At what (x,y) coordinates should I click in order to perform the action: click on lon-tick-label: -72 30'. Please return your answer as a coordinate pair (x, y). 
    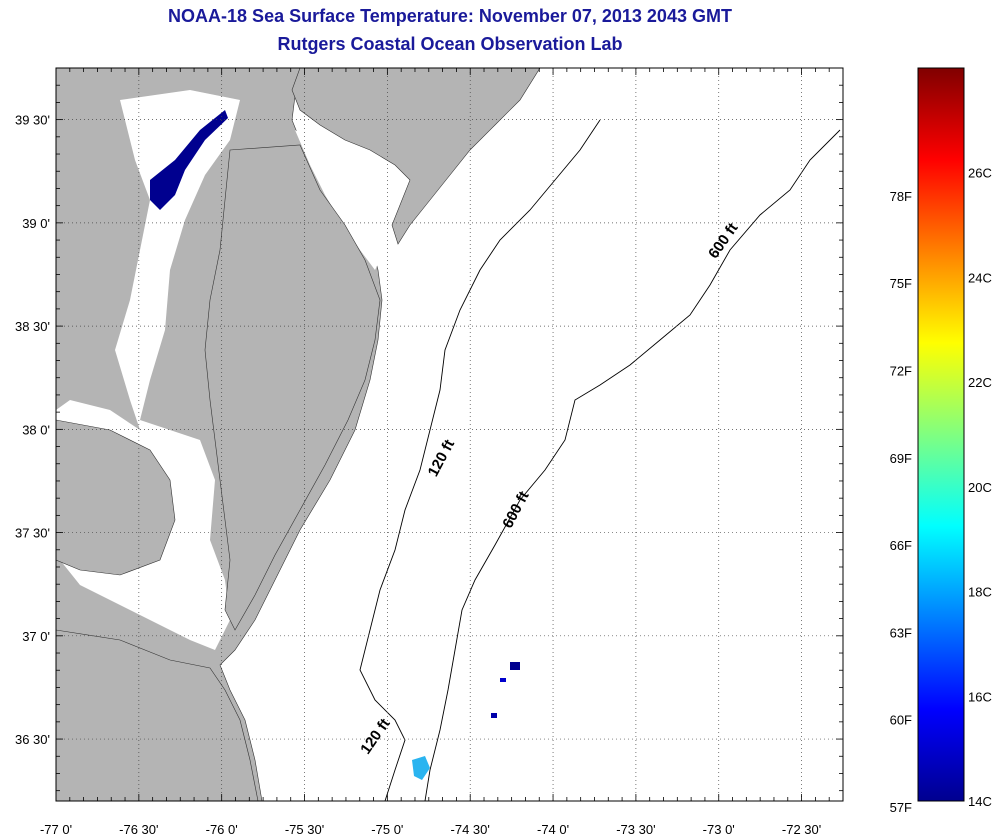
    Looking at the image, I should click on (801, 829).